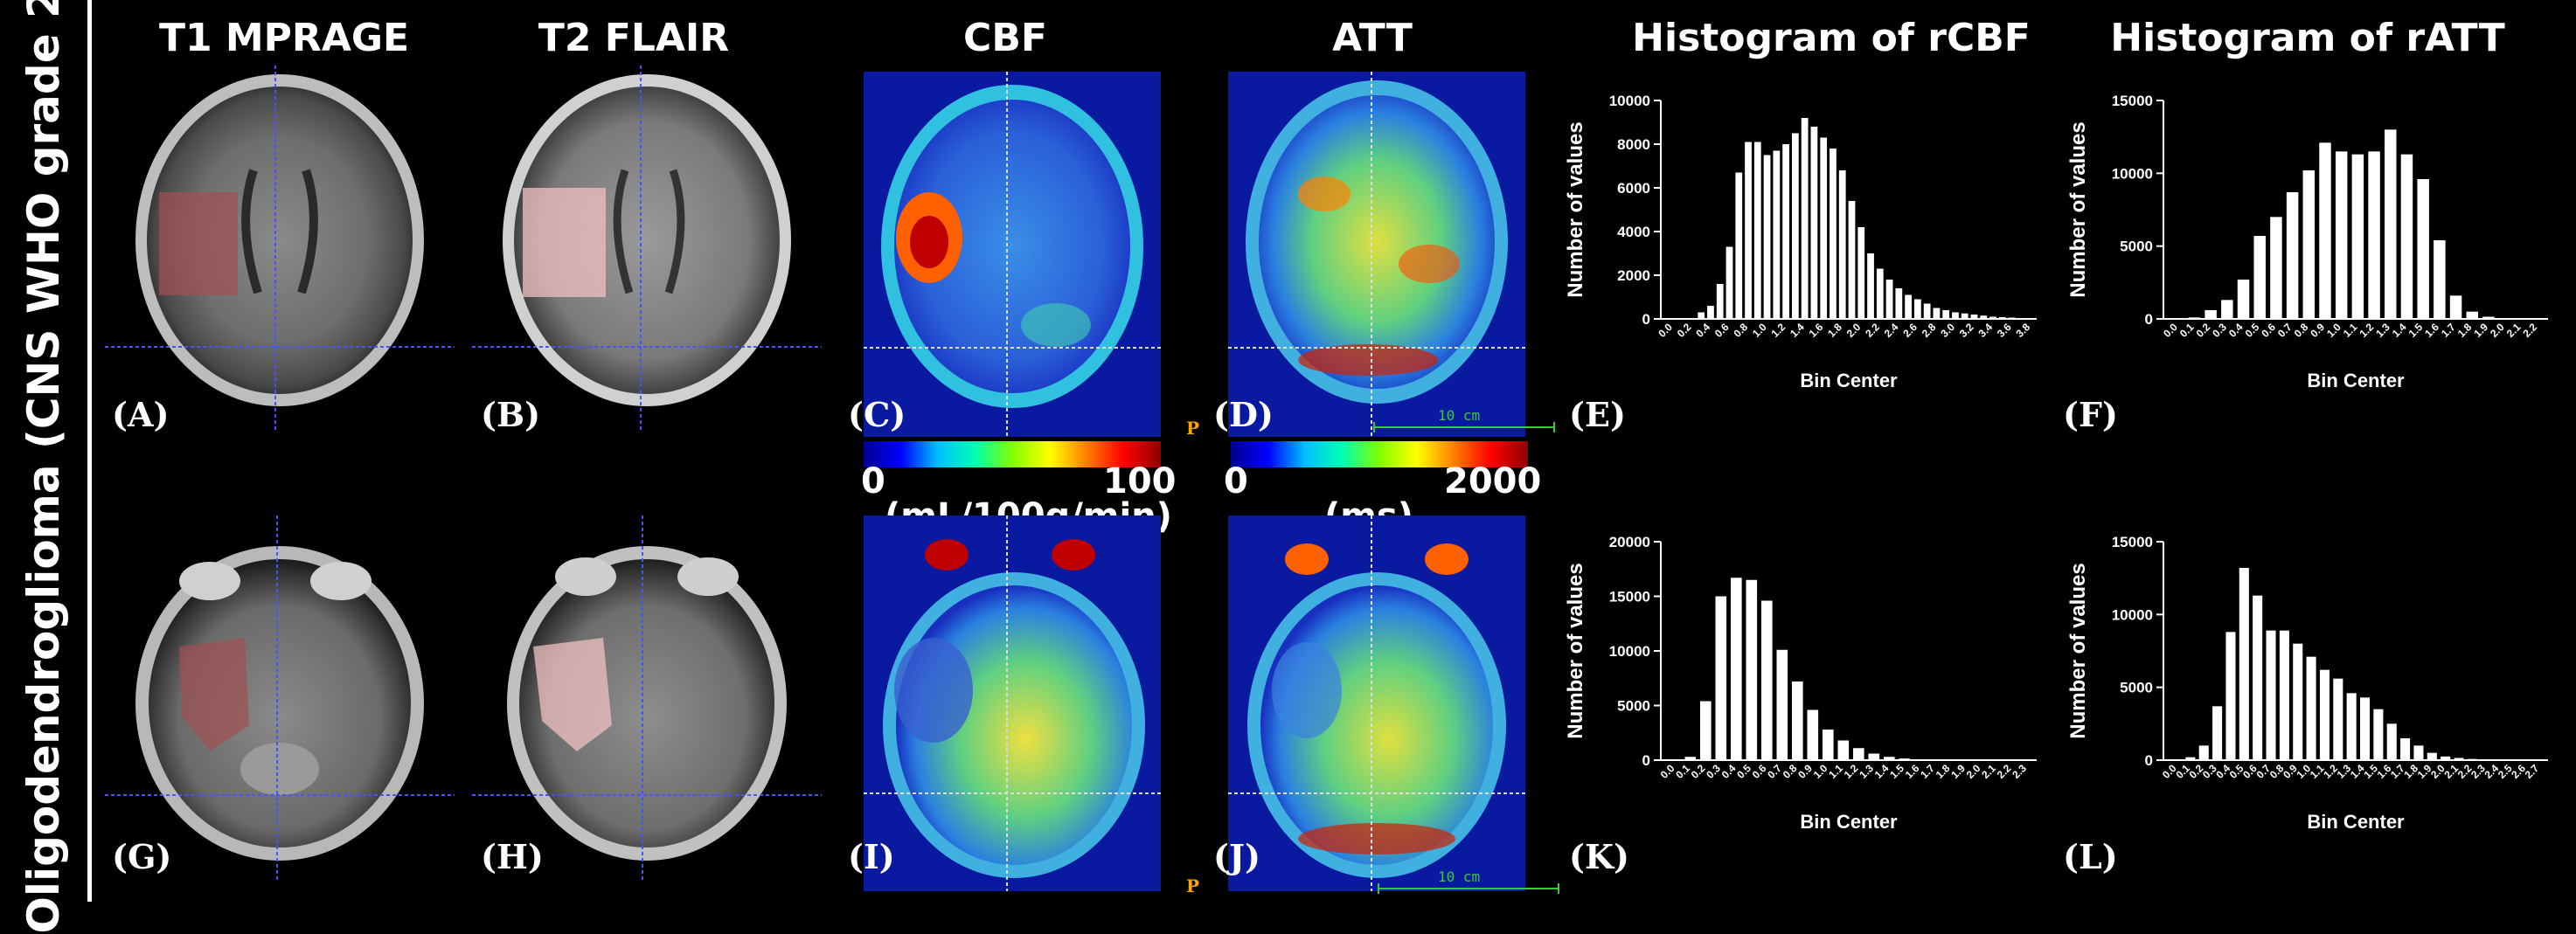 The image size is (2576, 934). What do you see at coordinates (1237, 856) in the screenshot?
I see `label-J: (J)` at bounding box center [1237, 856].